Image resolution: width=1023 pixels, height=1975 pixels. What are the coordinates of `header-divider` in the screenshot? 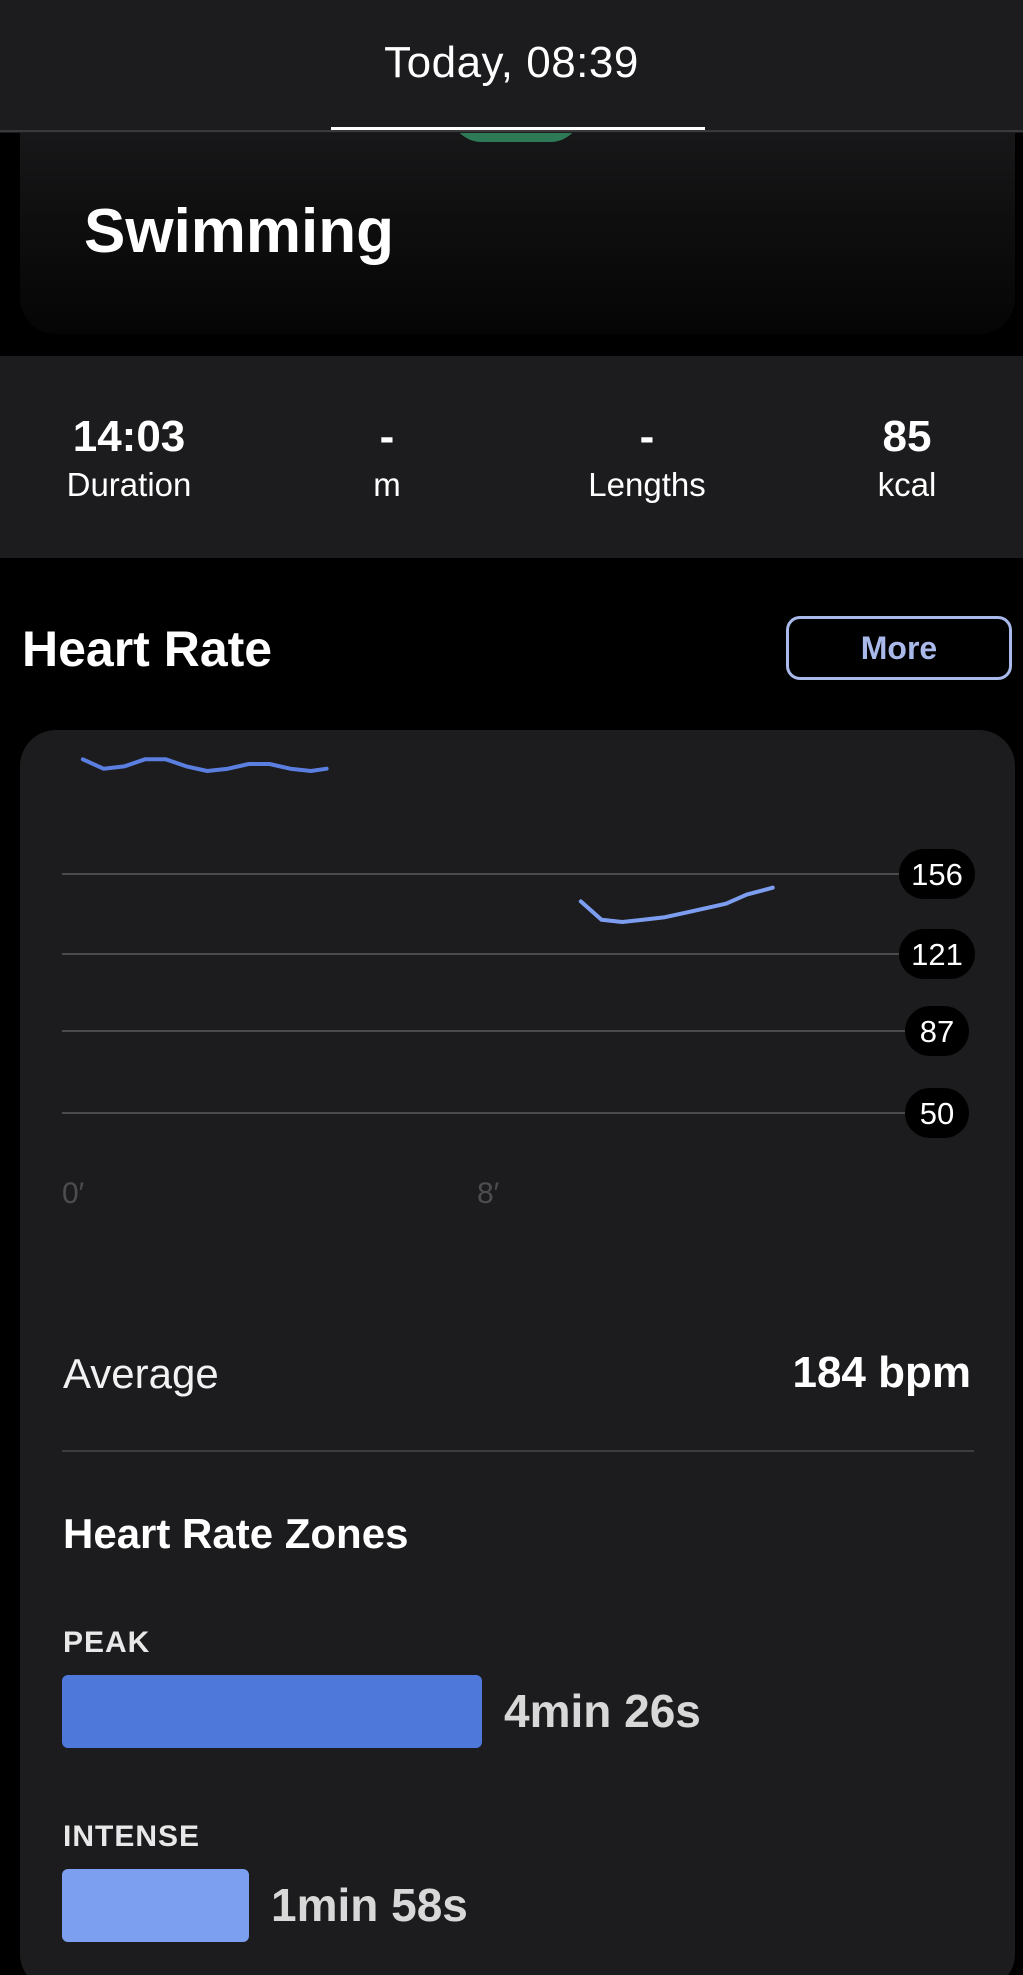 It's located at (511, 131).